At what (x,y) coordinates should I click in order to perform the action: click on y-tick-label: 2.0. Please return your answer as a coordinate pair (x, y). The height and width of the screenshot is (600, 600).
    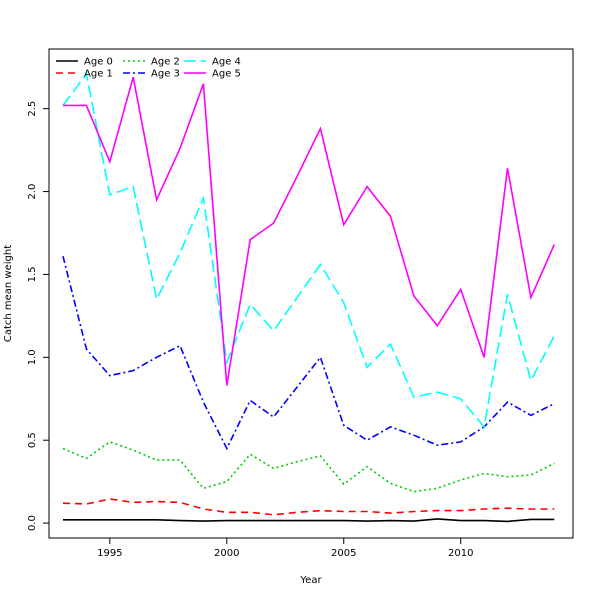
    Looking at the image, I should click on (32, 192).